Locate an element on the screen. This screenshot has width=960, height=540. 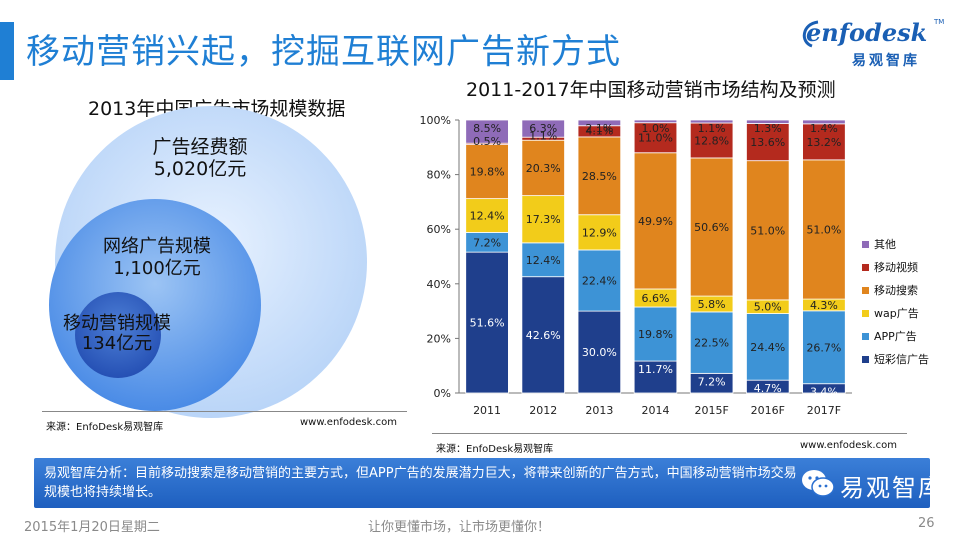
data-label: 13.6% is located at coordinates (767, 142).